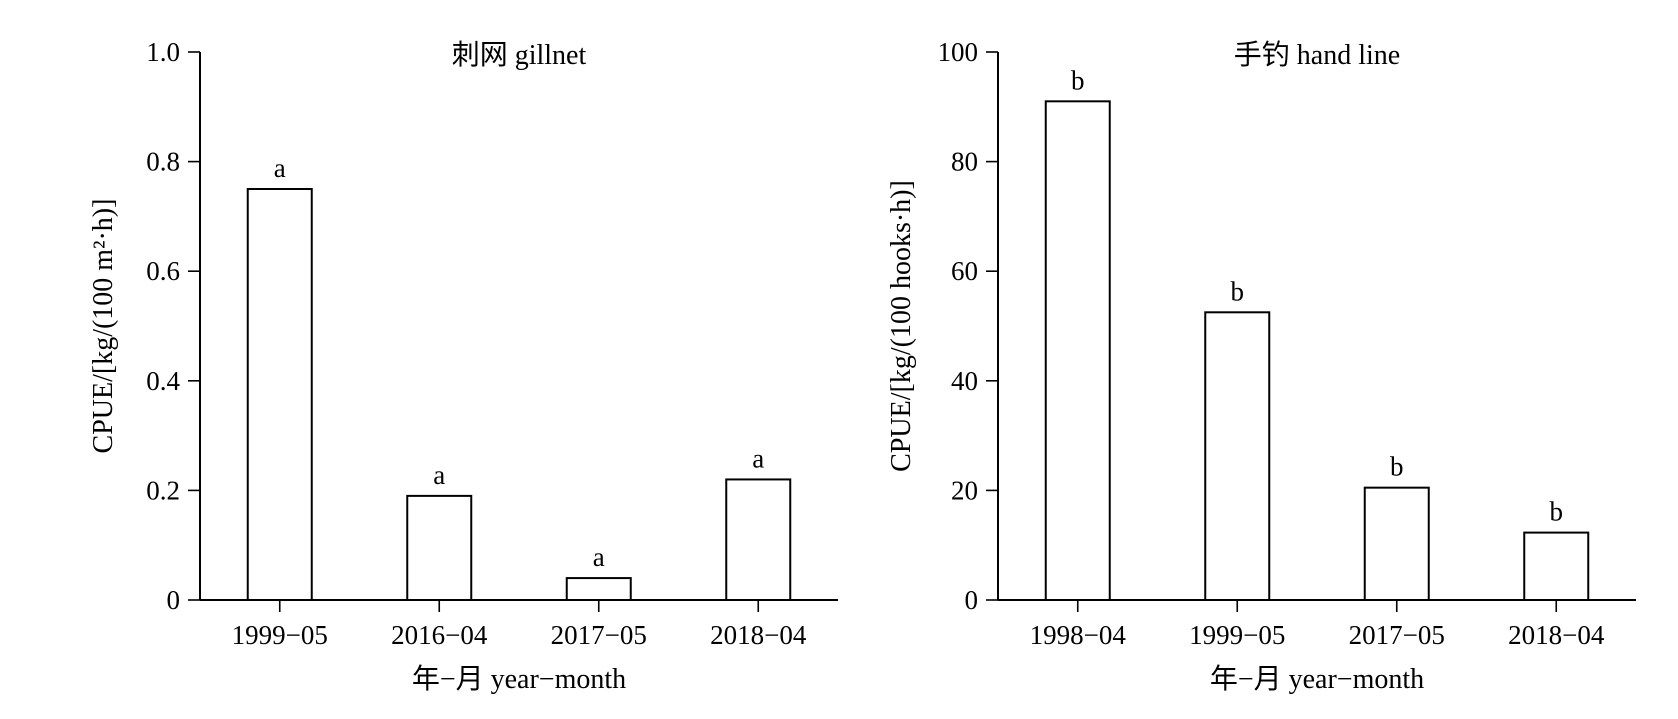 The height and width of the screenshot is (719, 1678). What do you see at coordinates (163, 271) in the screenshot?
I see `y-tick-label: 0.6` at bounding box center [163, 271].